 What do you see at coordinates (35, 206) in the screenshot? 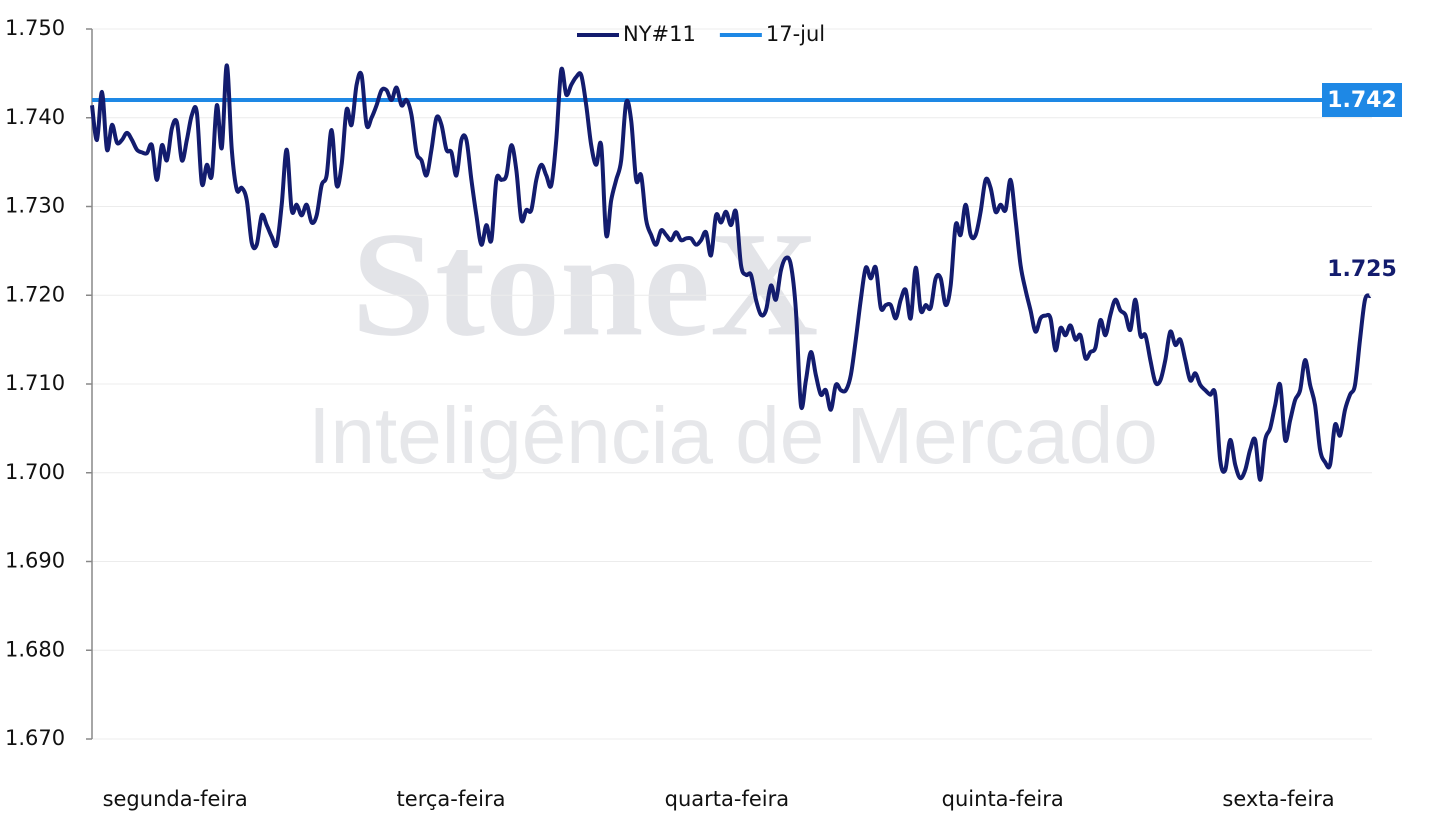
I see `y-tick-label: 1.730` at bounding box center [35, 206].